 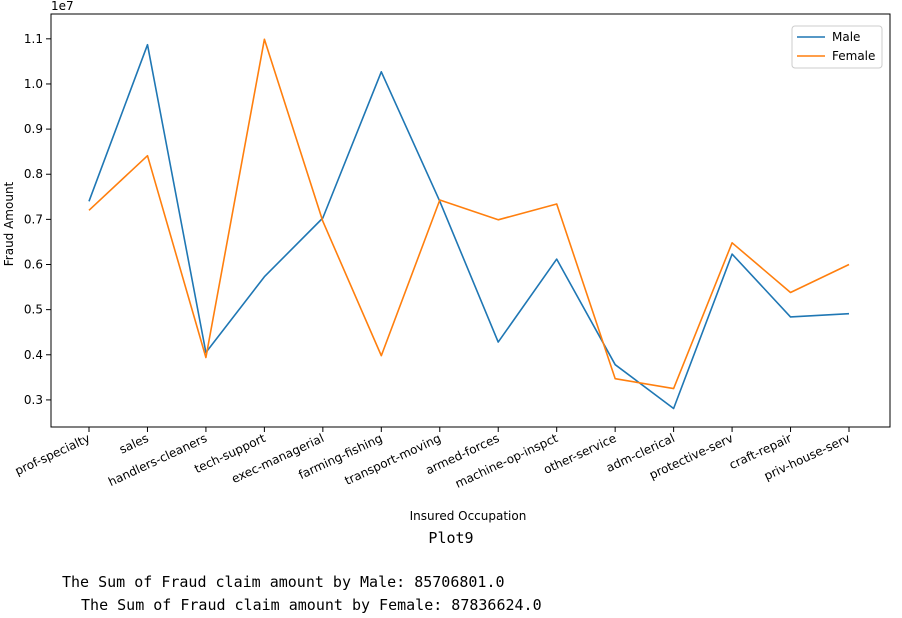 I want to click on y-tick-label: 1.0, so click(x=33, y=84).